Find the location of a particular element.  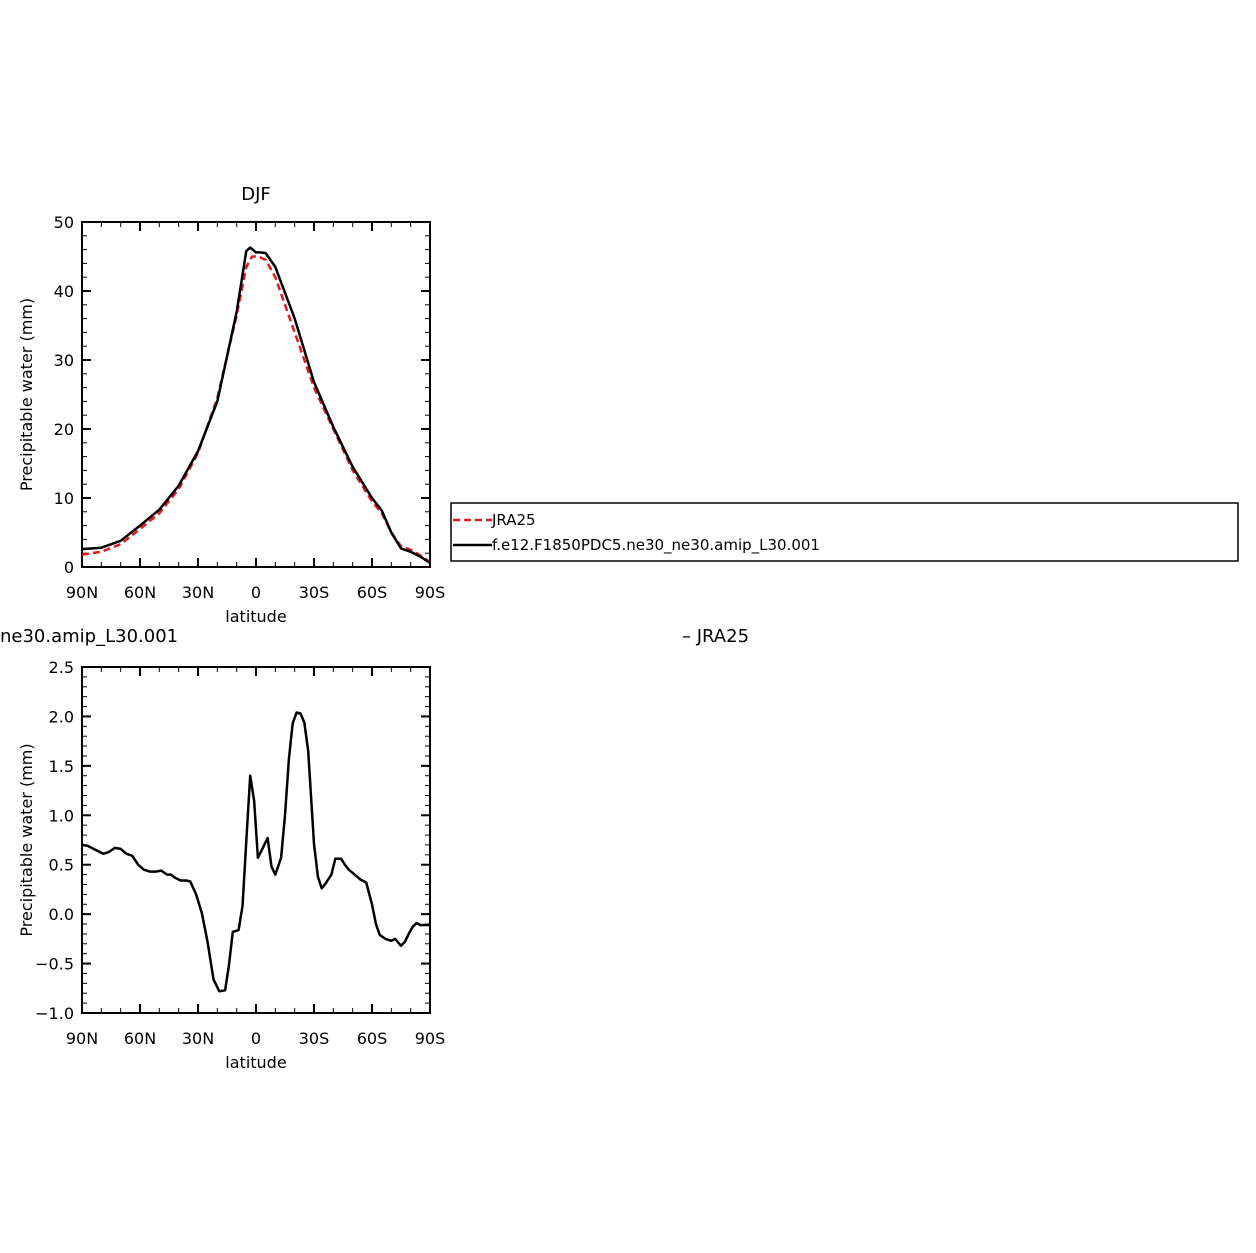

y-tick-label: 1.5 is located at coordinates (61, 766).